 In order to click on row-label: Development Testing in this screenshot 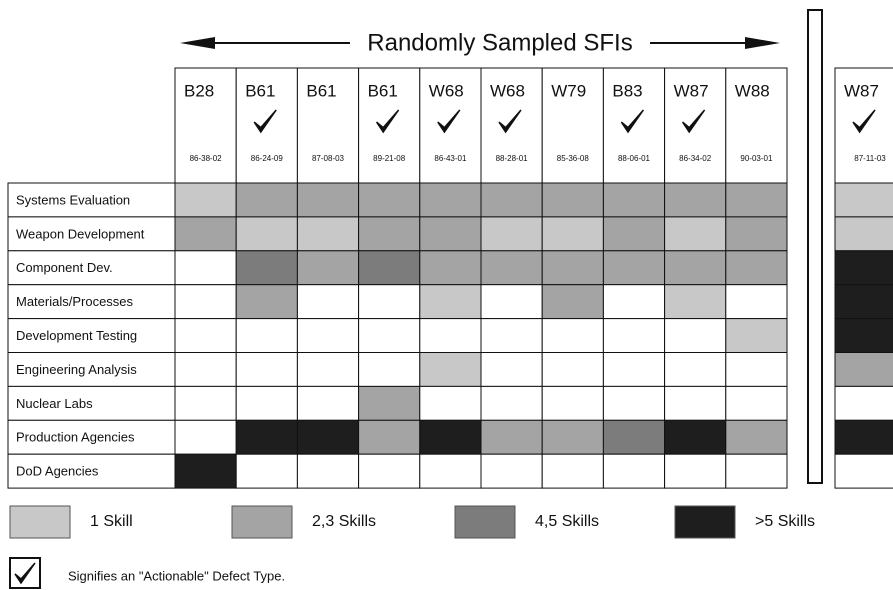, I will do `click(76, 335)`.